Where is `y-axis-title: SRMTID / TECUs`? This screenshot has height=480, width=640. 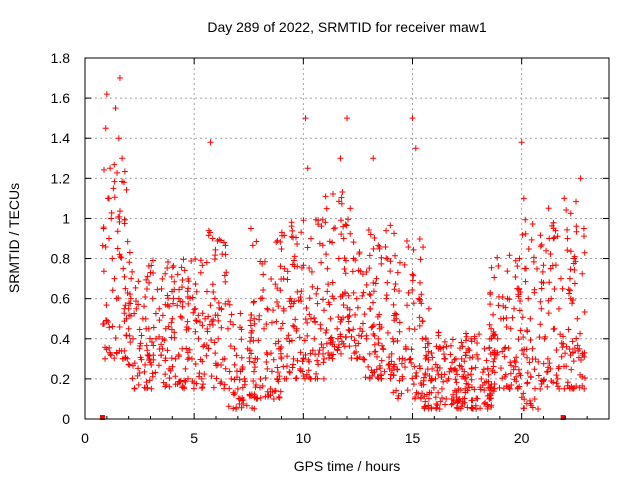 y-axis-title: SRMTID / TECUs is located at coordinates (14, 238).